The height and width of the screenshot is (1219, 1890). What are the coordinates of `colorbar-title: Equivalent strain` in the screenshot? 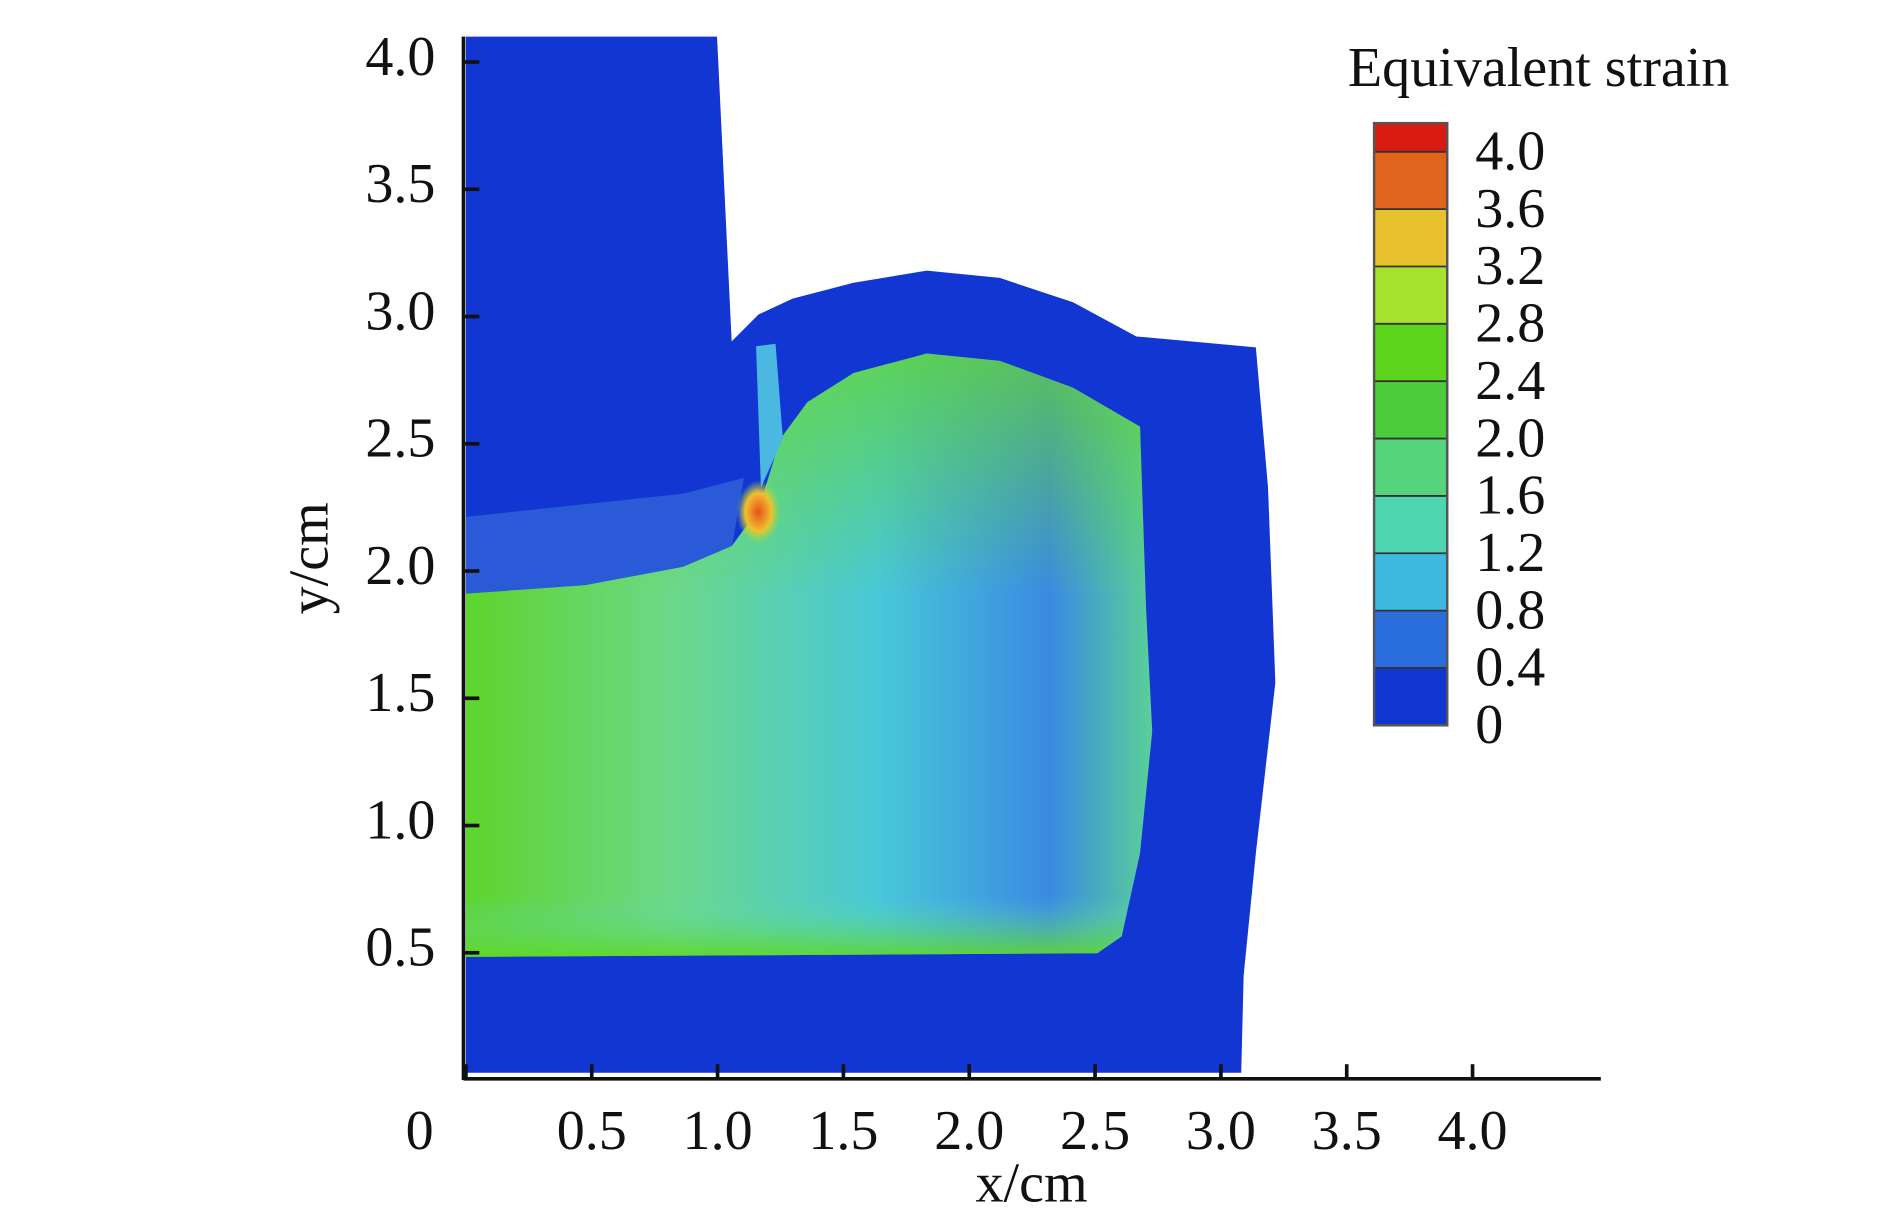 It's located at (1538, 68).